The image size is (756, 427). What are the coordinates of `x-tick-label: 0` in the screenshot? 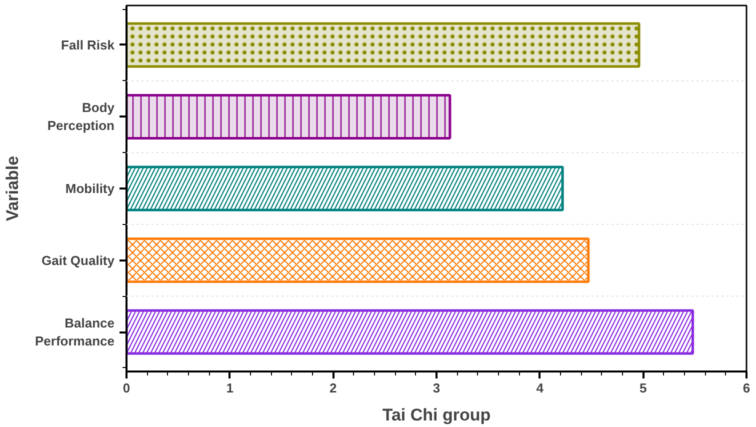 It's located at (126, 388).